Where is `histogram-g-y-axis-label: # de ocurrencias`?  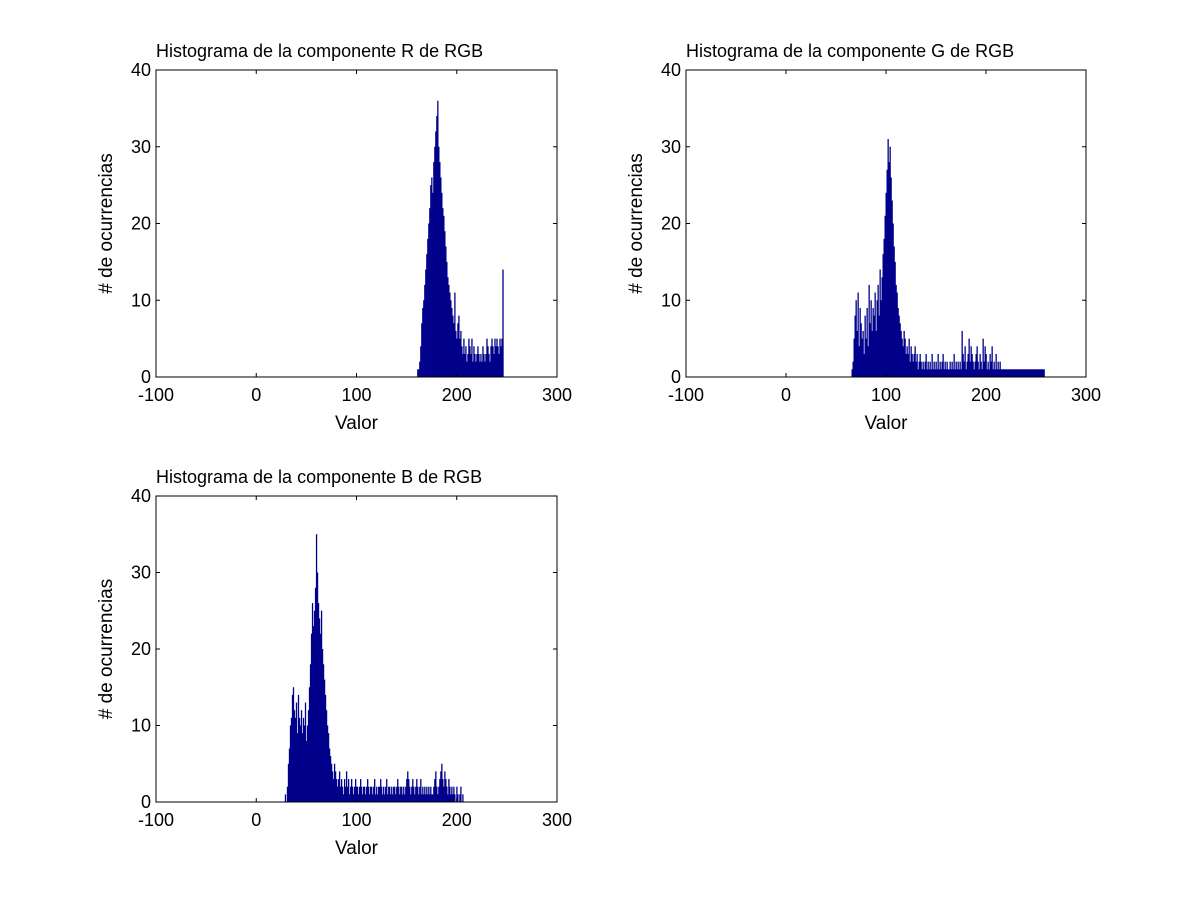 histogram-g-y-axis-label: # de ocurrencias is located at coordinates (636, 223).